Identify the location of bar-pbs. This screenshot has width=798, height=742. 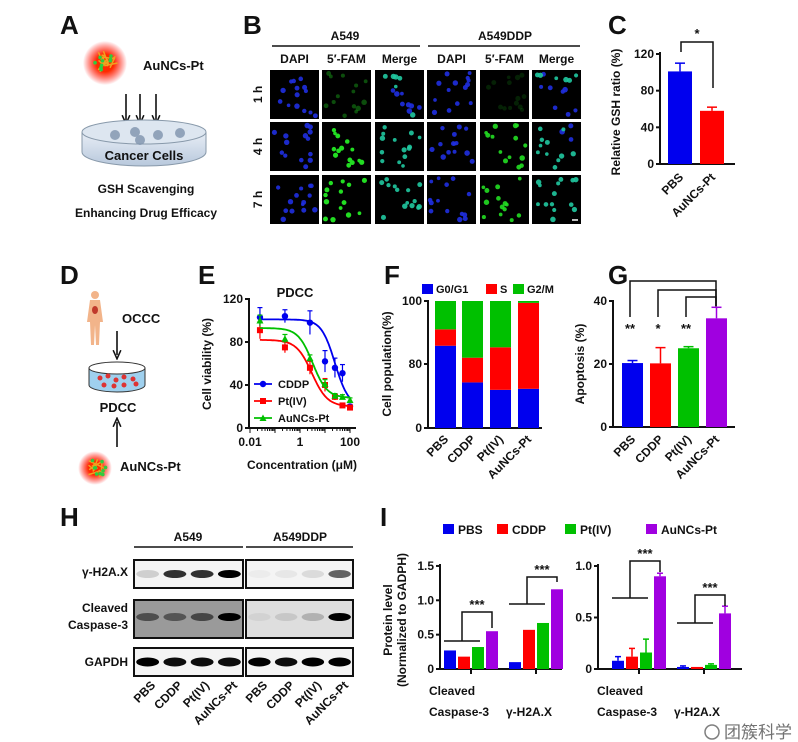
(450, 659).